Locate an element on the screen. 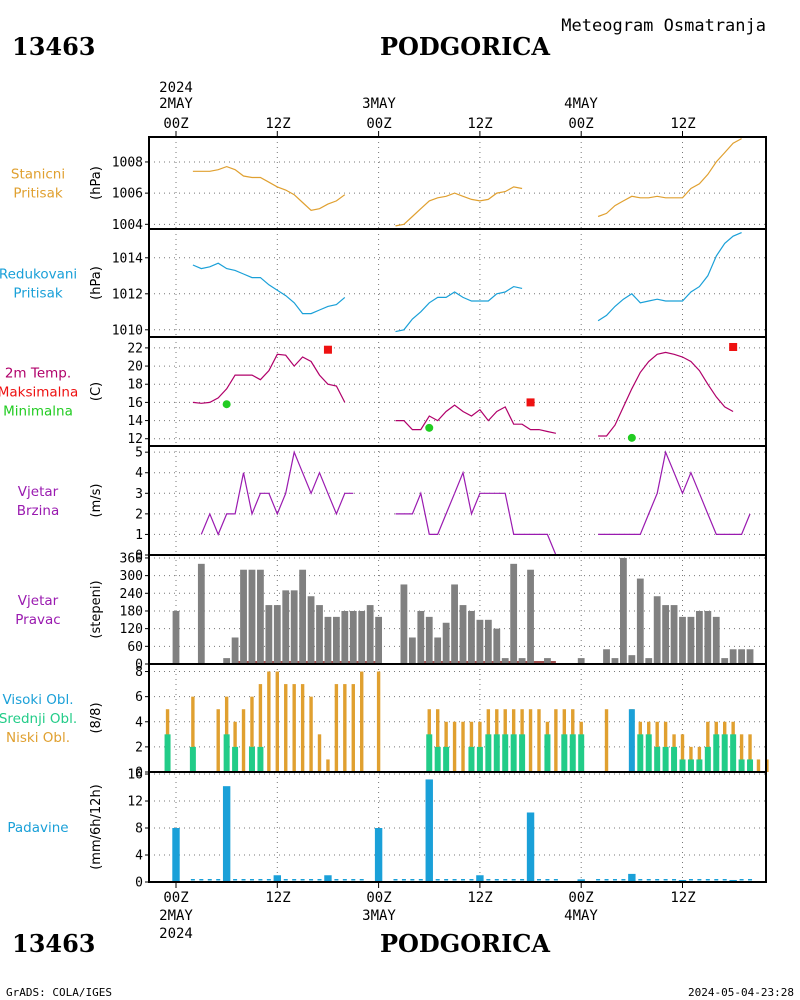 This screenshot has width=800, height=1000. y-axis-unit: (8/8) is located at coordinates (96, 717).